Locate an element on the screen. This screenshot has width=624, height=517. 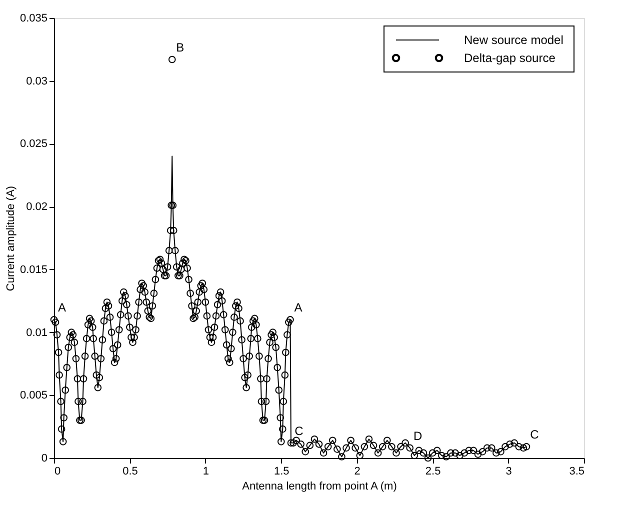
x-tick-label: 3 is located at coordinates (509, 472).